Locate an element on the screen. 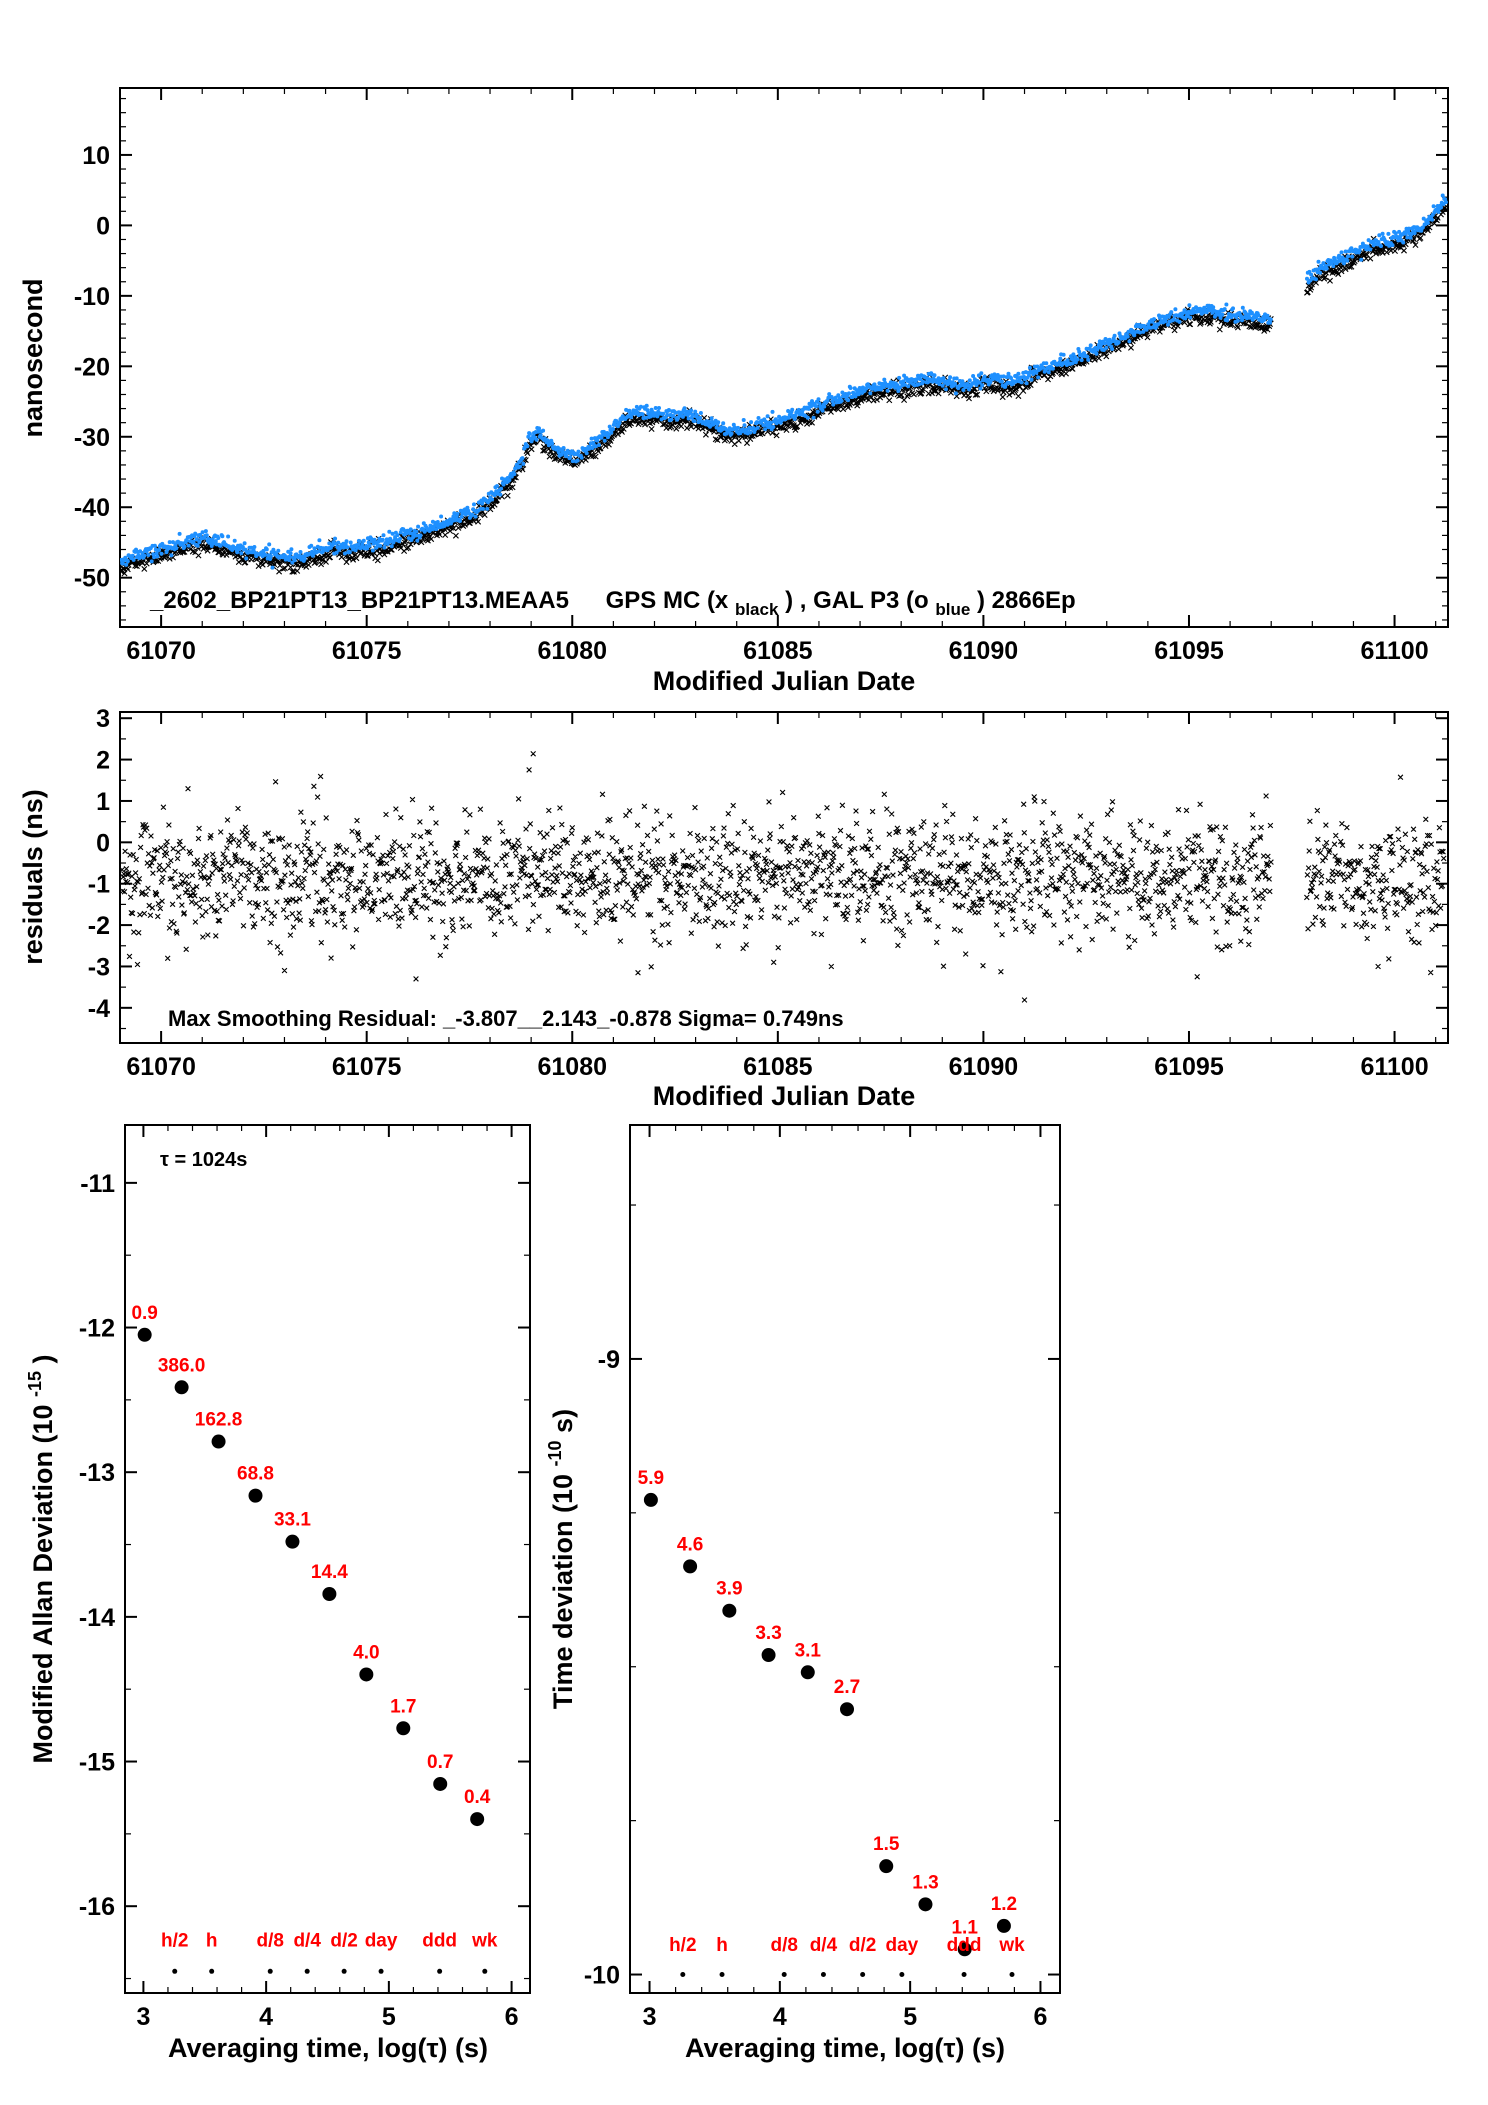  mdev-point-value-label: 33.1 is located at coordinates (292, 1520).